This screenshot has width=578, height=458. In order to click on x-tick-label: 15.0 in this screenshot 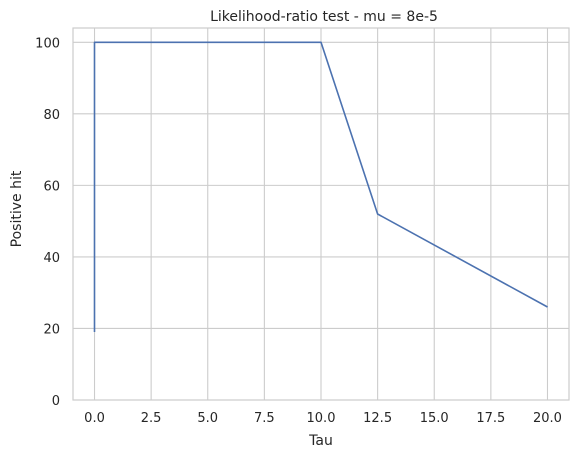, I will do `click(434, 418)`.